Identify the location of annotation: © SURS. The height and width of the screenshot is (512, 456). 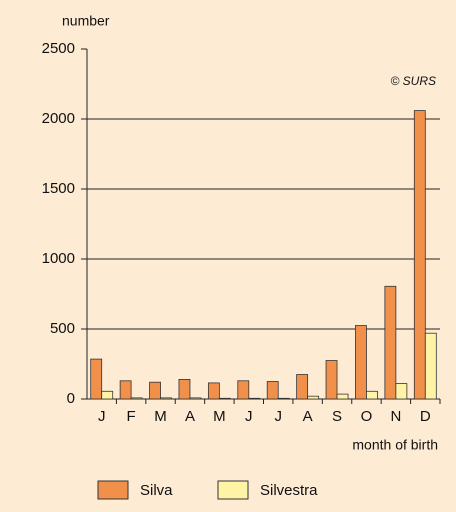
(413, 81).